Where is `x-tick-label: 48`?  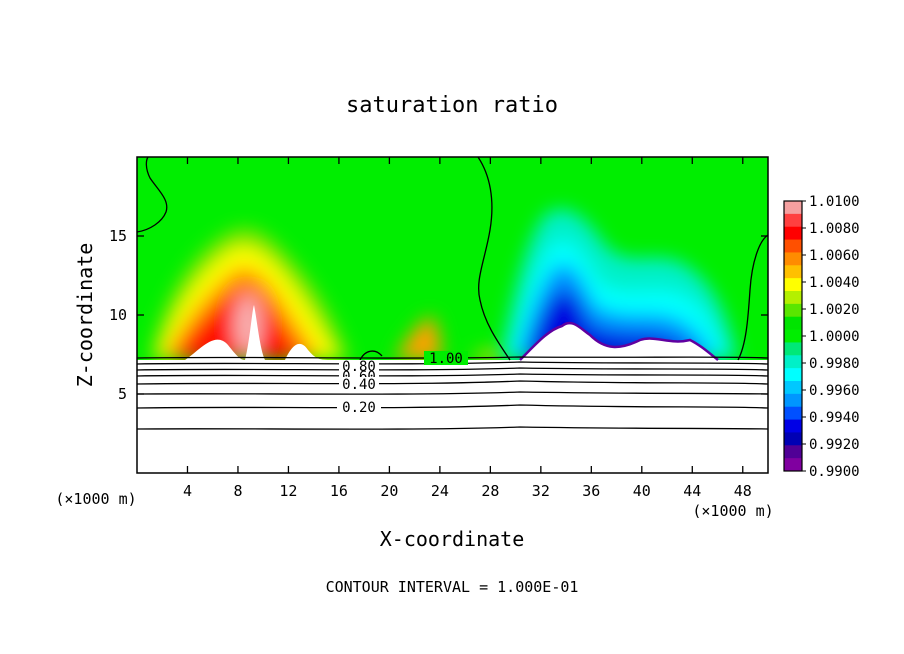 x-tick-label: 48 is located at coordinates (743, 491).